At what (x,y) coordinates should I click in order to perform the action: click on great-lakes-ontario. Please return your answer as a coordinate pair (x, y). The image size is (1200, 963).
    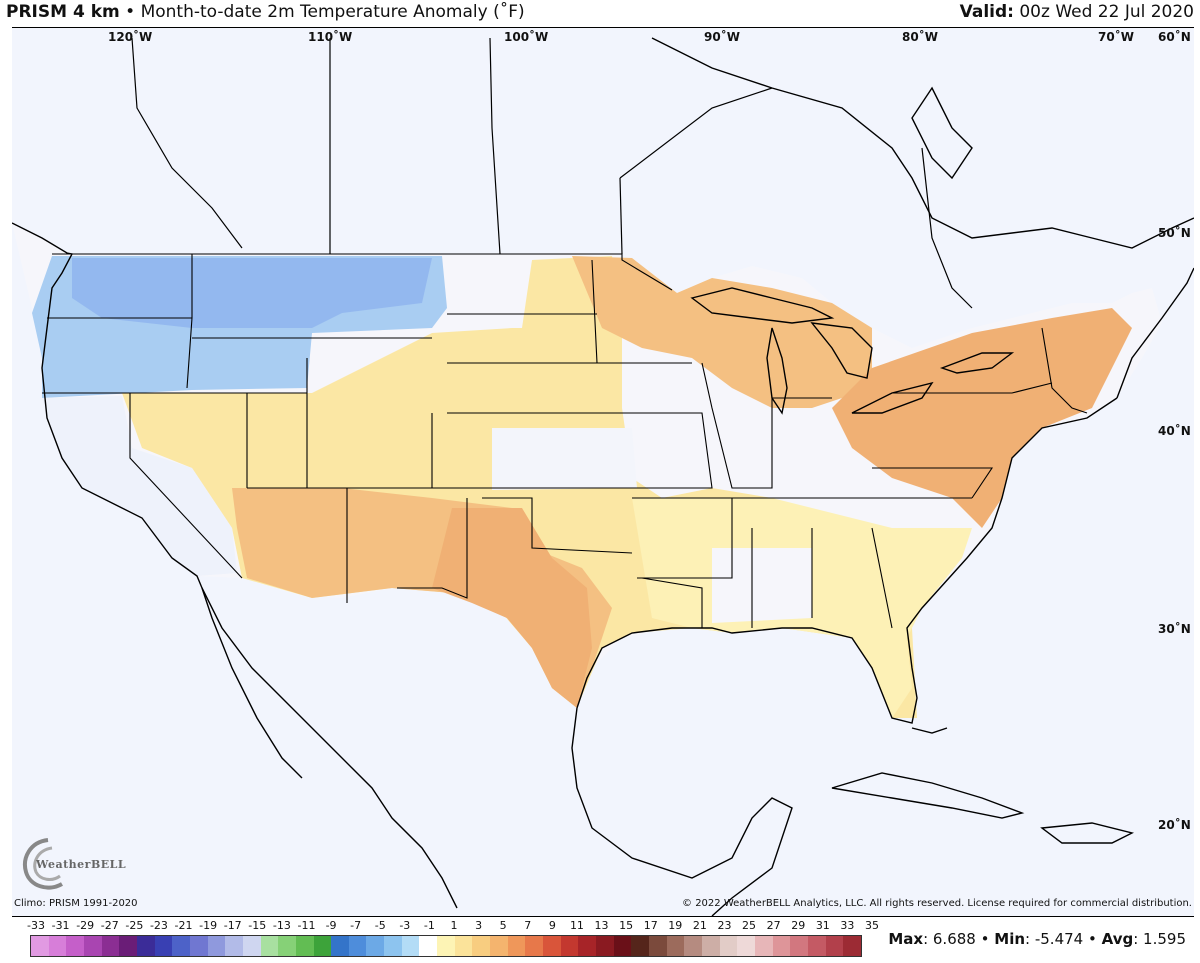
    Looking at the image, I should click on (977, 363).